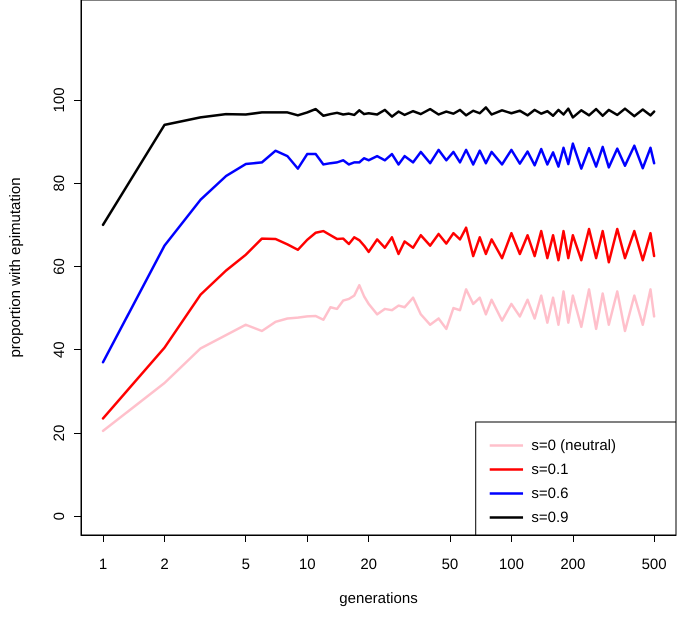 This screenshot has width=678, height=619. What do you see at coordinates (307, 564) in the screenshot?
I see `x-tick-label: 10` at bounding box center [307, 564].